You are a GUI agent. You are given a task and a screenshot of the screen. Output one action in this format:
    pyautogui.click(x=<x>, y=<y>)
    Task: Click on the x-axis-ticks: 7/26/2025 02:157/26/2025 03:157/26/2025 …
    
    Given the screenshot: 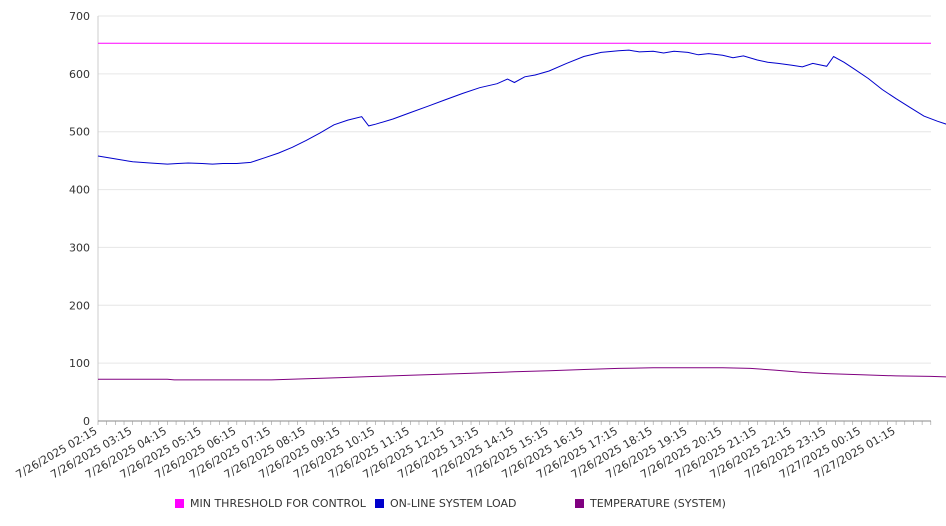 What is the action you would take?
    pyautogui.click(x=473, y=451)
    